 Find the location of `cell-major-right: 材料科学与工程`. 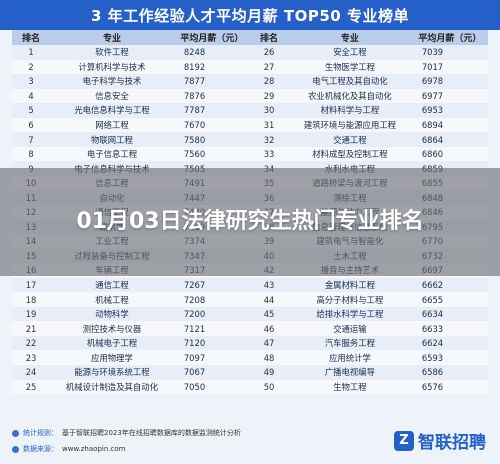

cell-major-right: 材料科学与工程 is located at coordinates (350, 110).